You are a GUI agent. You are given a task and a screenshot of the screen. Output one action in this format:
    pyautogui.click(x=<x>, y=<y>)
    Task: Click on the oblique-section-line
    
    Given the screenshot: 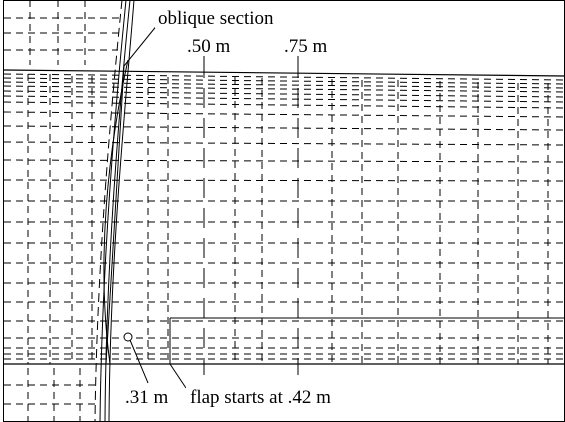 What is the action you would take?
    pyautogui.click(x=115, y=215)
    